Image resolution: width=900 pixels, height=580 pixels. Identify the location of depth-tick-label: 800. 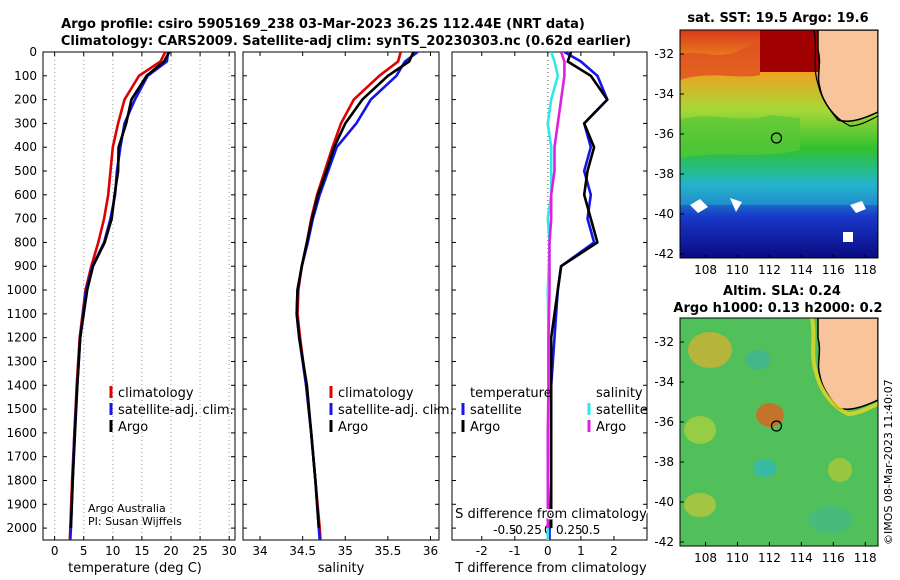
(25, 242).